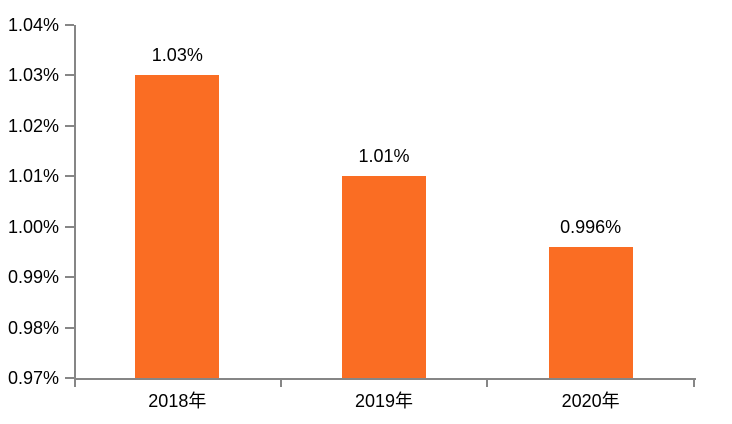 This screenshot has height=424, width=732. I want to click on bar-value-label: 1.03%, so click(177, 55).